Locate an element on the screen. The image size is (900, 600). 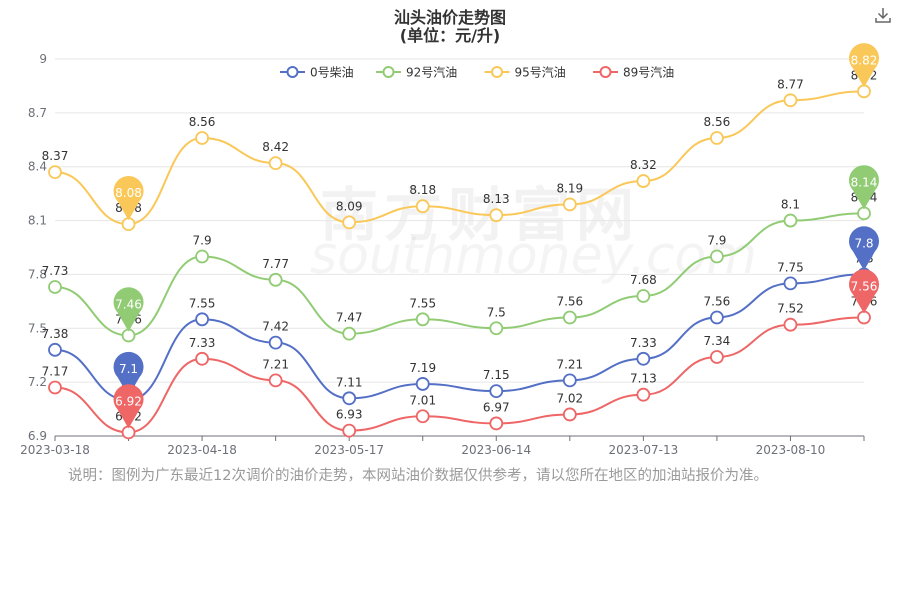
data-label: 8.32 is located at coordinates (643, 165).